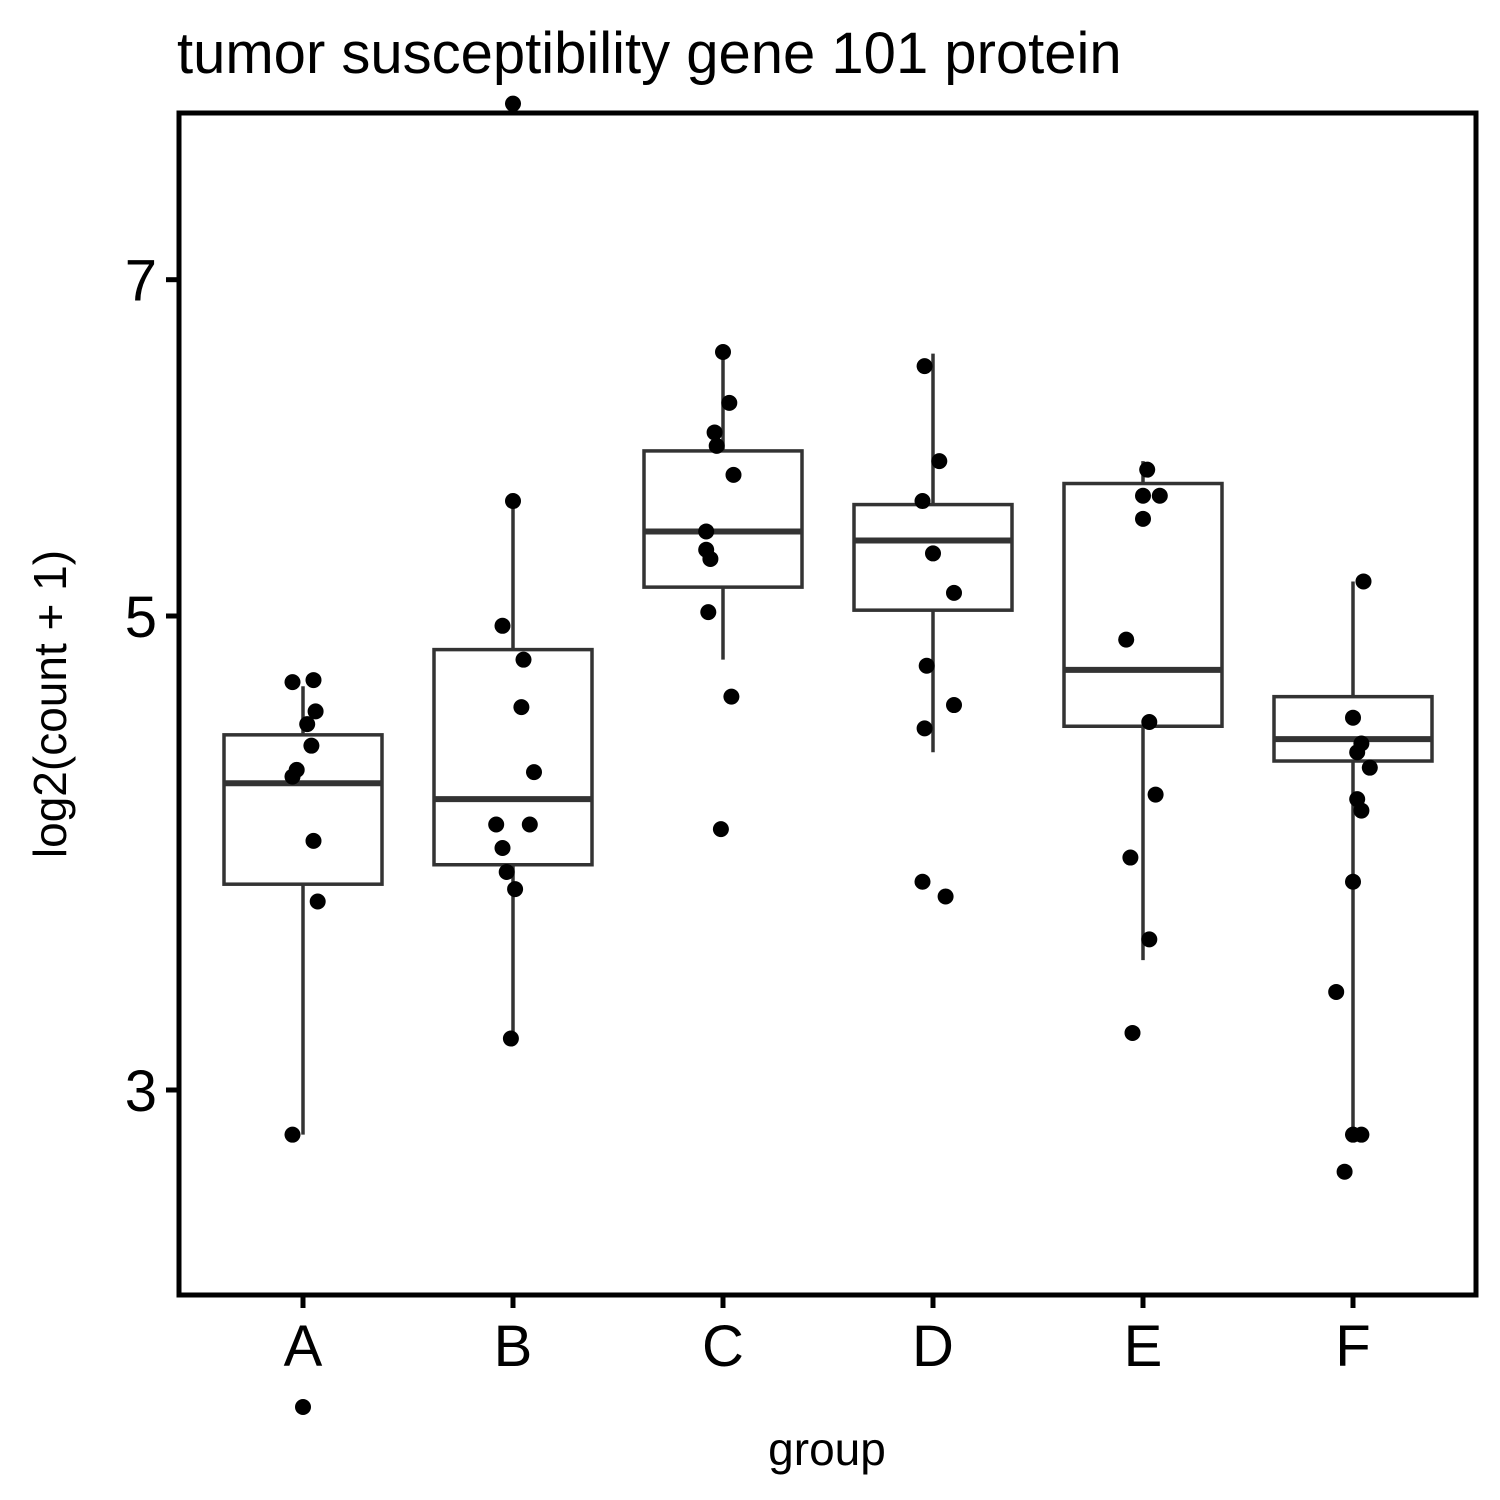  Describe the element at coordinates (50, 704) in the screenshot. I see `y-axis-title: log2(count + 1)` at that location.